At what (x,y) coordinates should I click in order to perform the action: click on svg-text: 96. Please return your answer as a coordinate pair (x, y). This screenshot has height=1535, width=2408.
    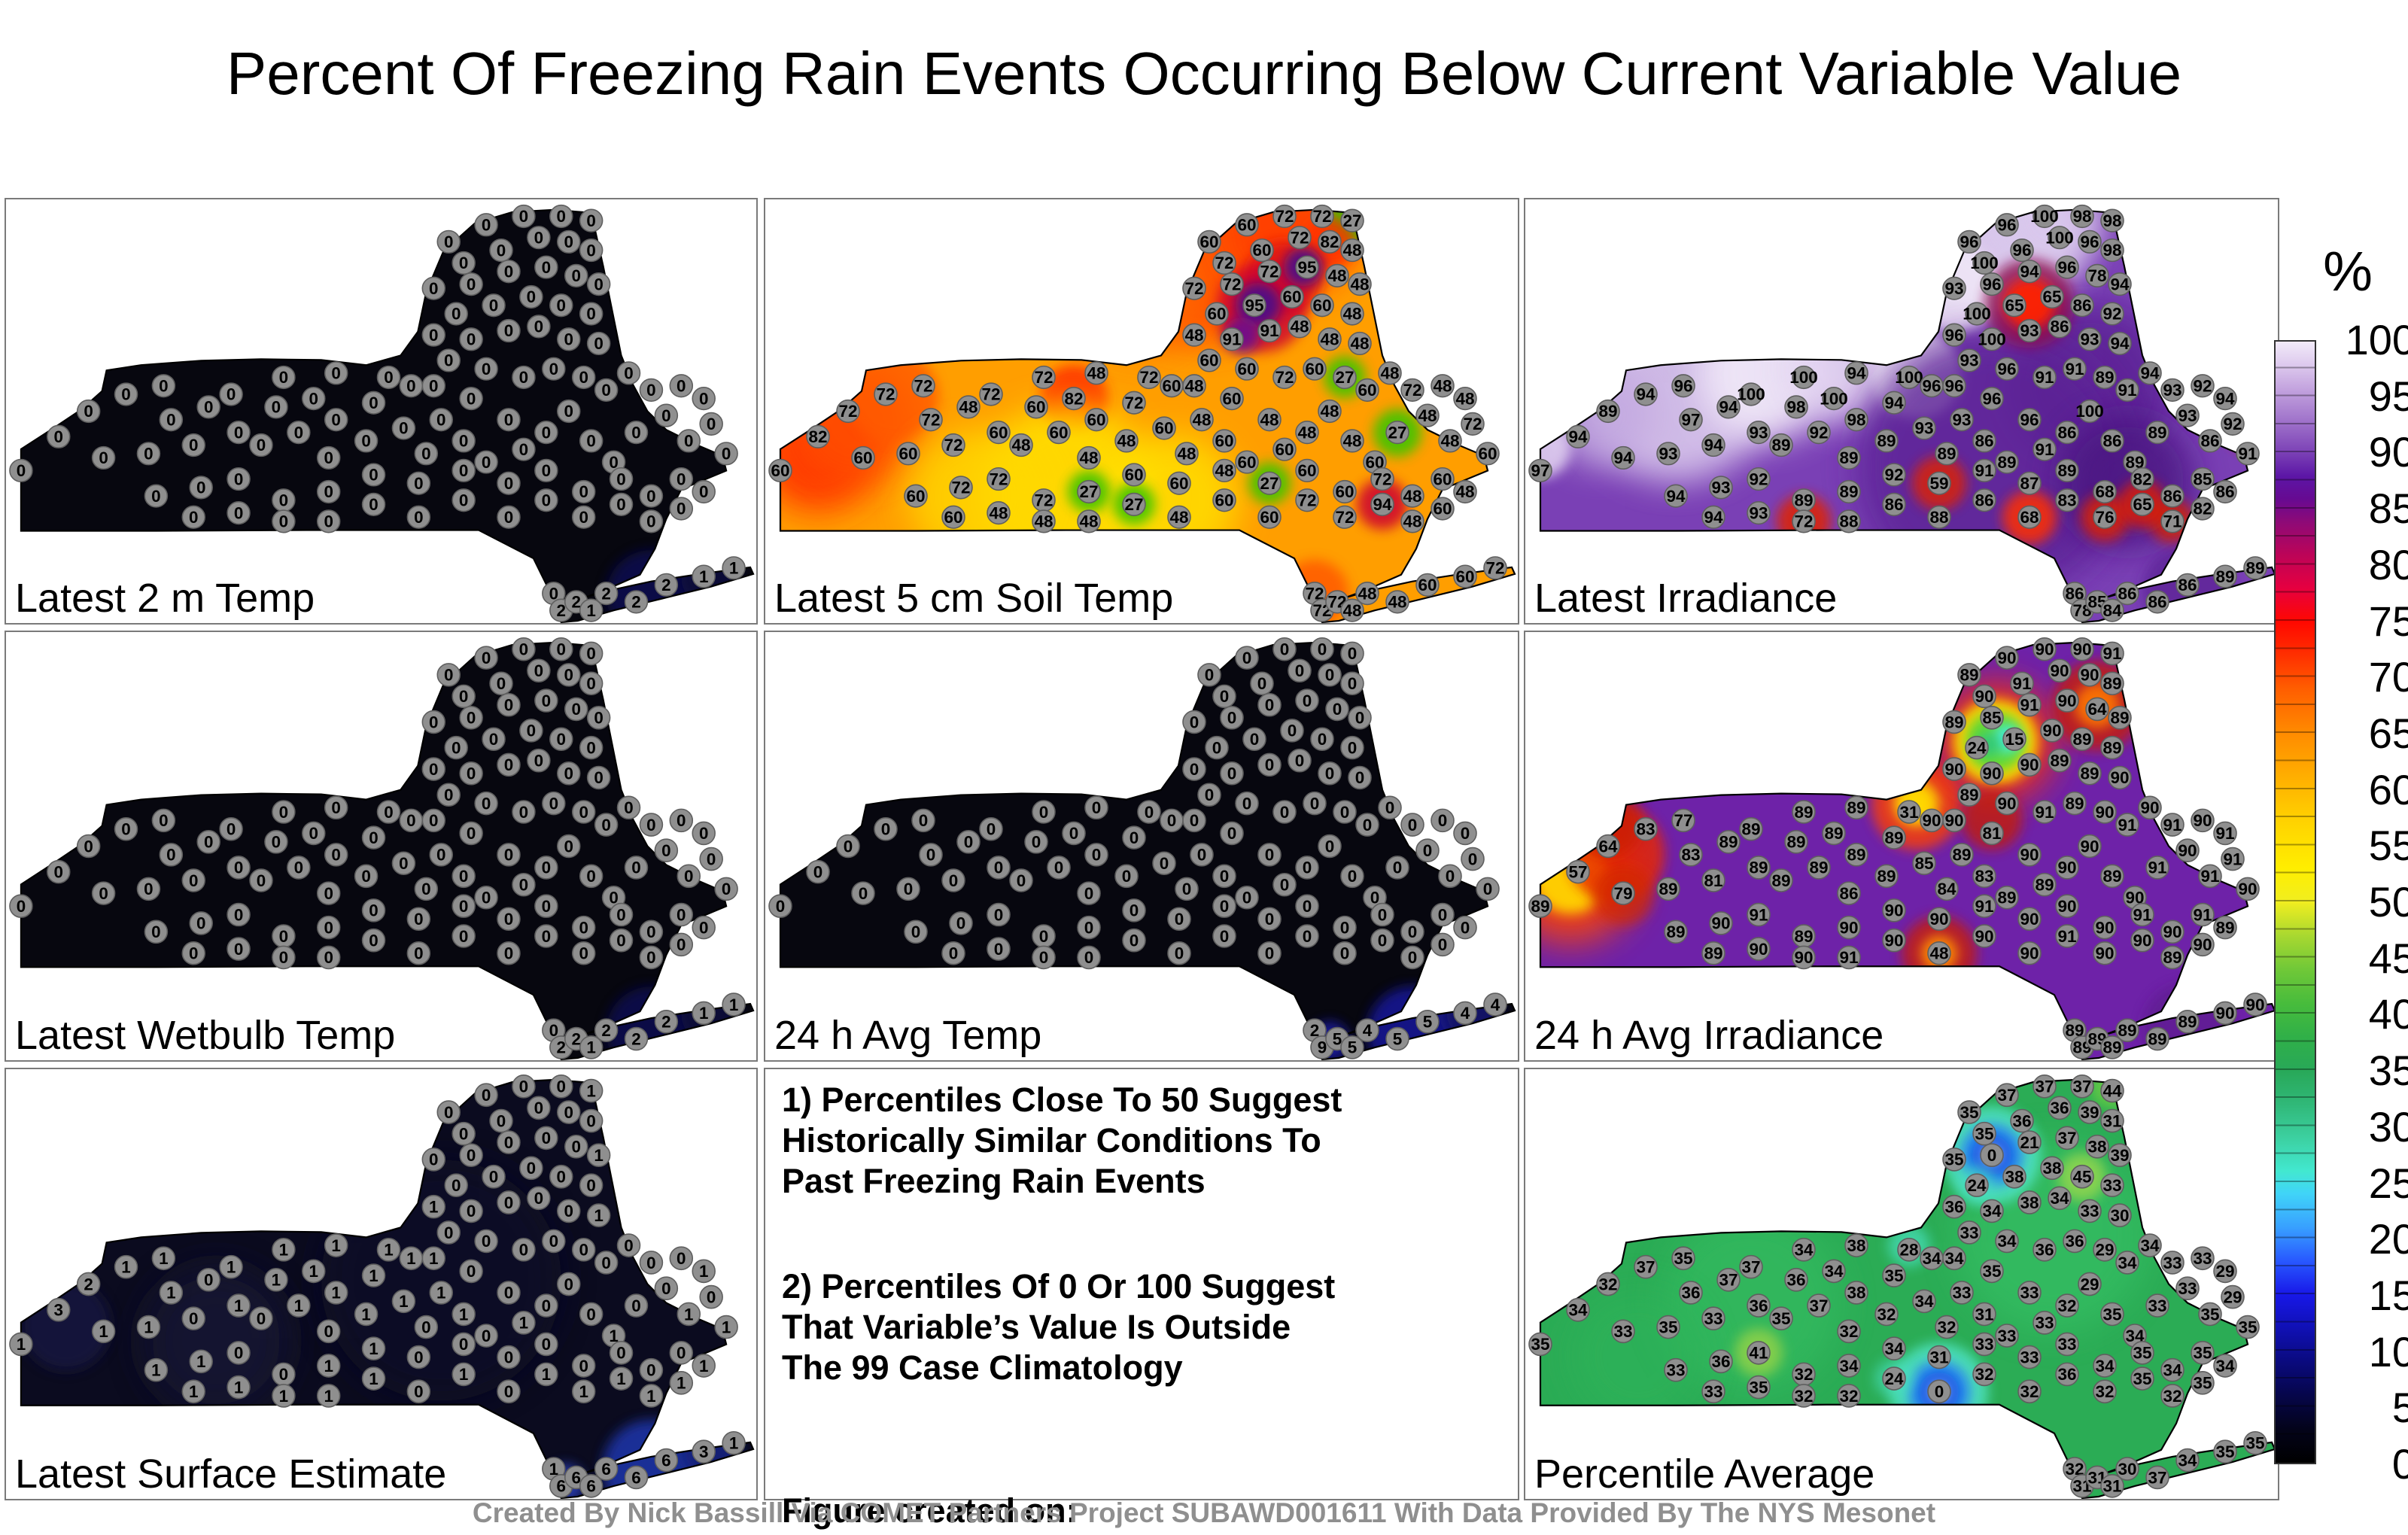
    Looking at the image, I should click on (1953, 335).